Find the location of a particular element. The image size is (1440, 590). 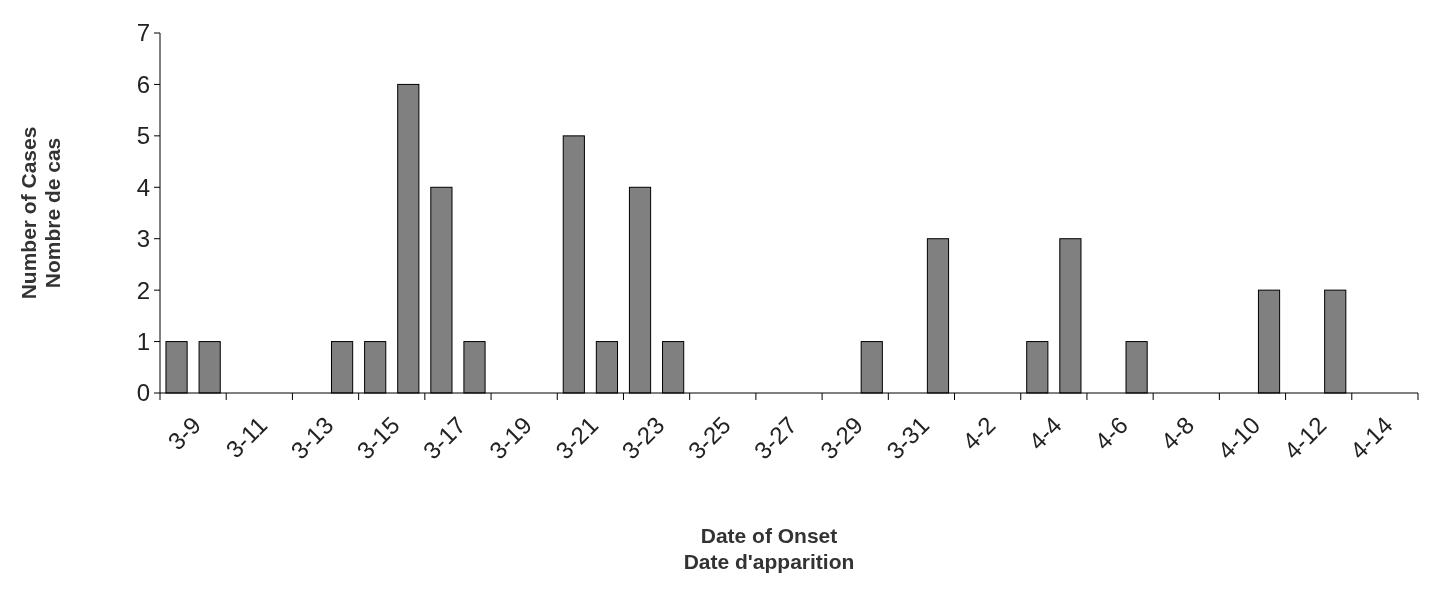

x-tick-label: 3-11 is located at coordinates (246, 437).